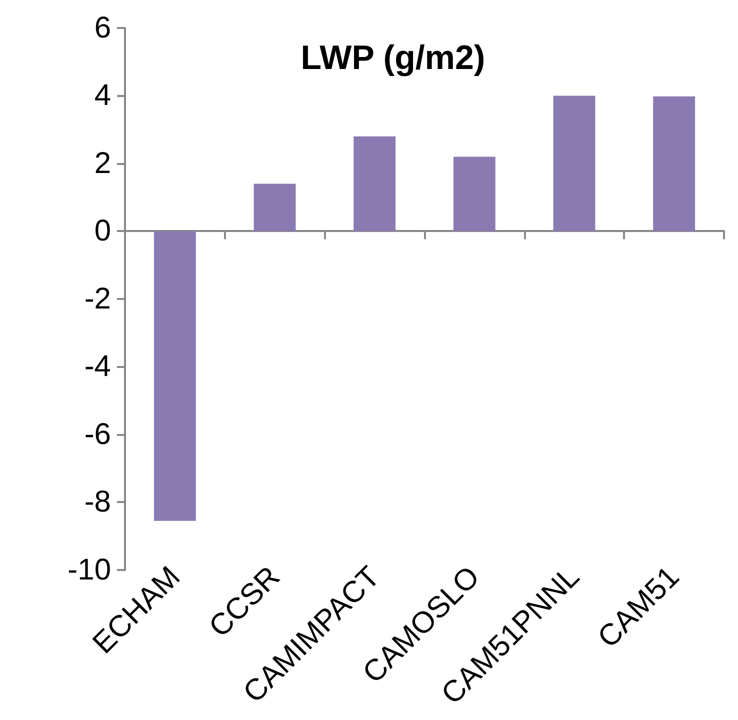 Image resolution: width=738 pixels, height=720 pixels. What do you see at coordinates (102, 95) in the screenshot?
I see `y-tick-label: 4` at bounding box center [102, 95].